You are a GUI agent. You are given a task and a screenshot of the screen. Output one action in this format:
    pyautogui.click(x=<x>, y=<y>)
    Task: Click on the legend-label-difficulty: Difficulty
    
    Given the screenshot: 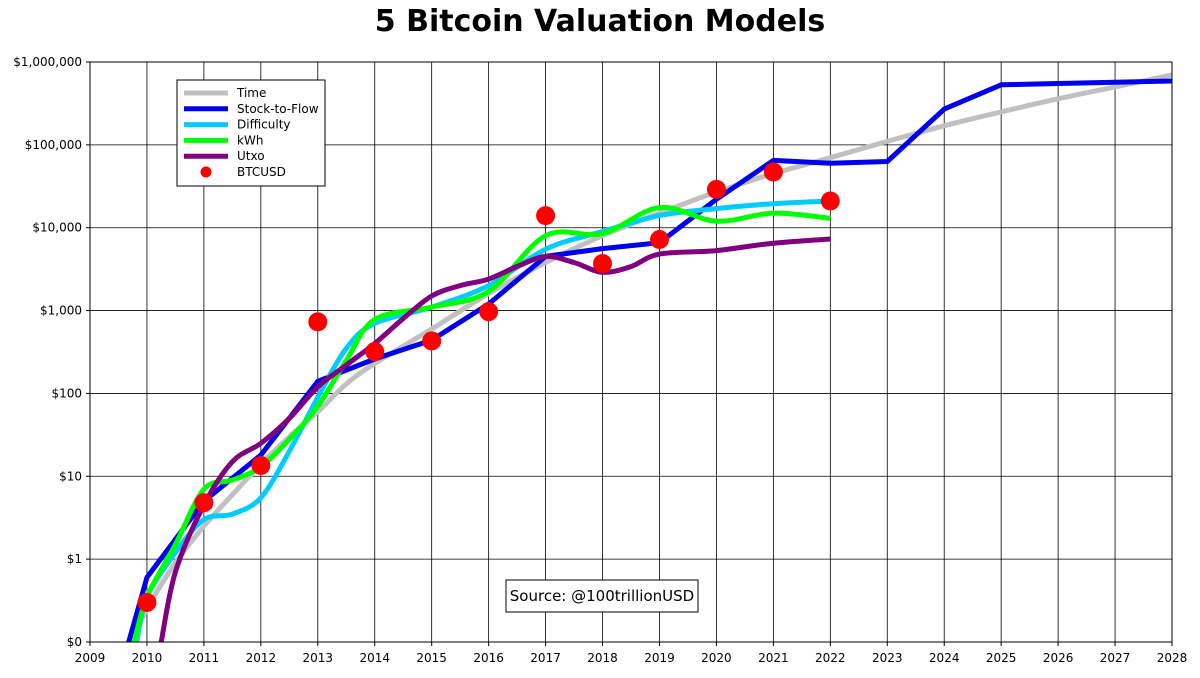 What is the action you would take?
    pyautogui.click(x=264, y=125)
    